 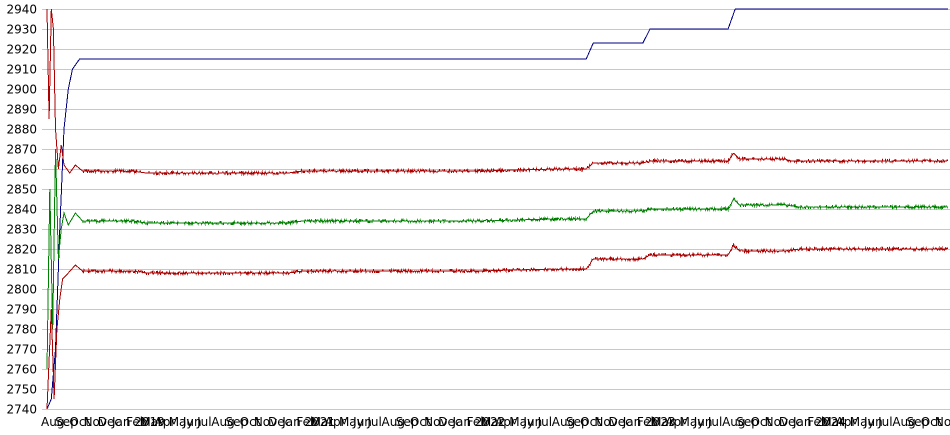 I want to click on y-tick-label: 2790, so click(x=21, y=310).